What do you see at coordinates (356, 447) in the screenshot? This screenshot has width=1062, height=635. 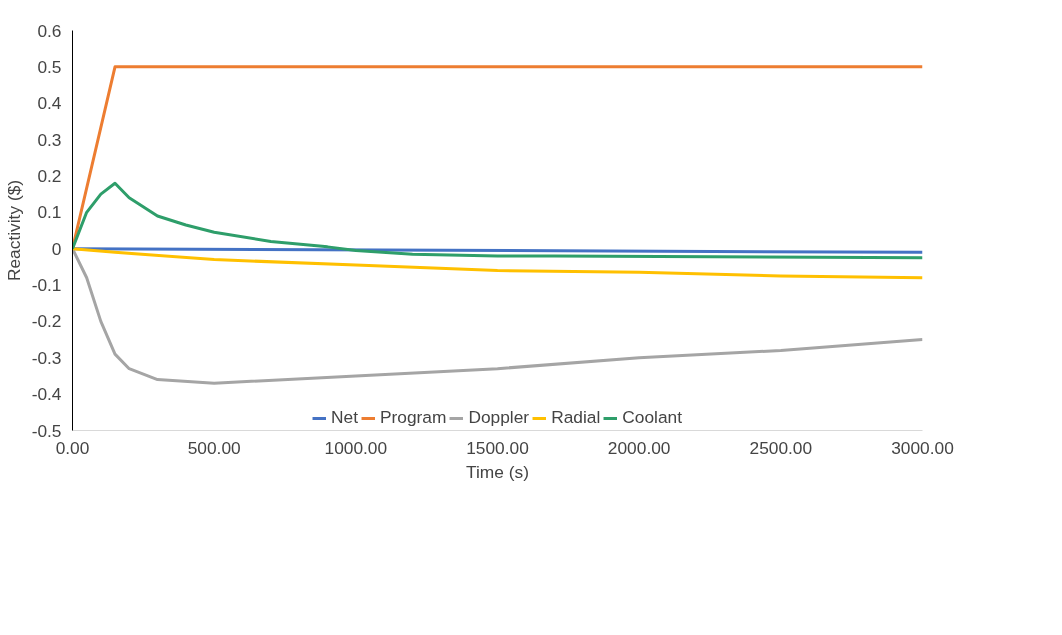 I see `x-tick-label: 1000.00` at bounding box center [356, 447].